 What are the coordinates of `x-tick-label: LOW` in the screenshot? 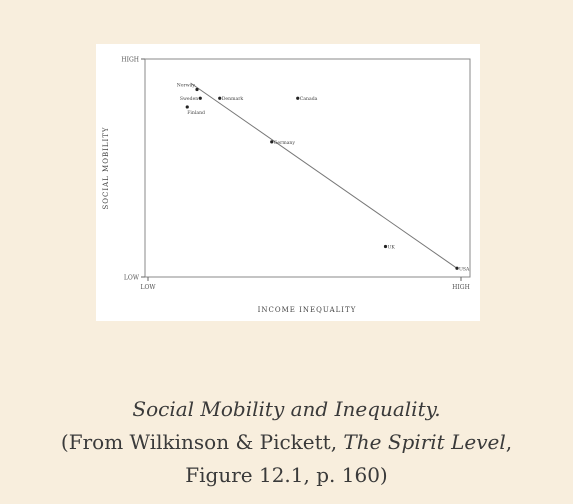 It's located at (148, 287).